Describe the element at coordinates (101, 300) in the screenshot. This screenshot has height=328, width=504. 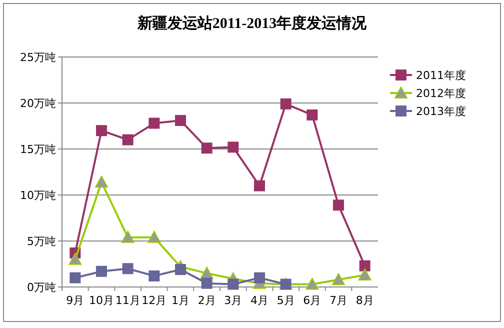
I see `x-tick-label: 10月` at that location.